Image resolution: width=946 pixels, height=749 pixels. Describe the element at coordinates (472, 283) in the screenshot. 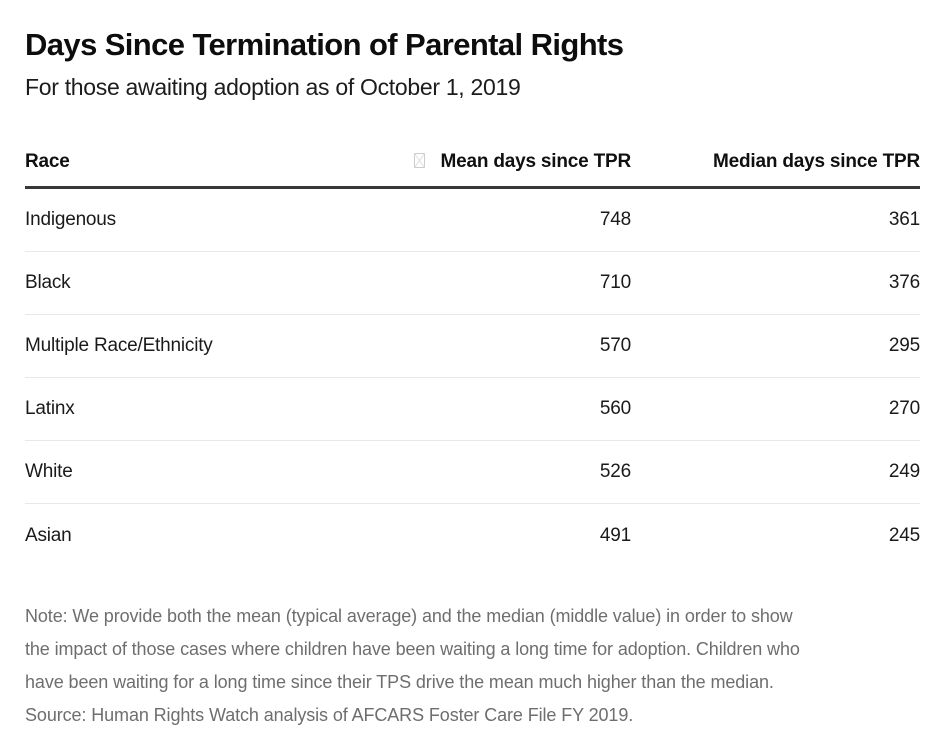

I see `table-row: Black 710 376` at that location.